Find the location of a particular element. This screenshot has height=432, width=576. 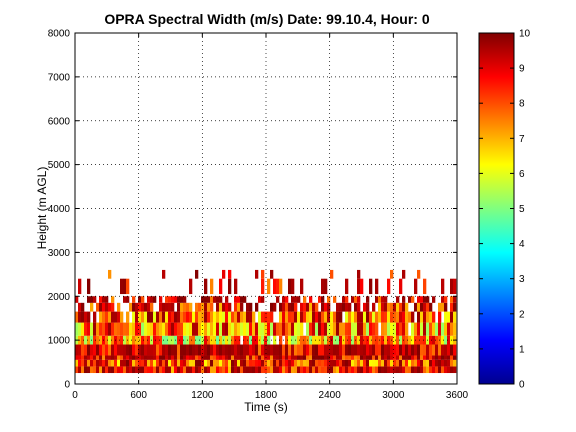

colorbar-tick-label: 5 is located at coordinates (522, 209).